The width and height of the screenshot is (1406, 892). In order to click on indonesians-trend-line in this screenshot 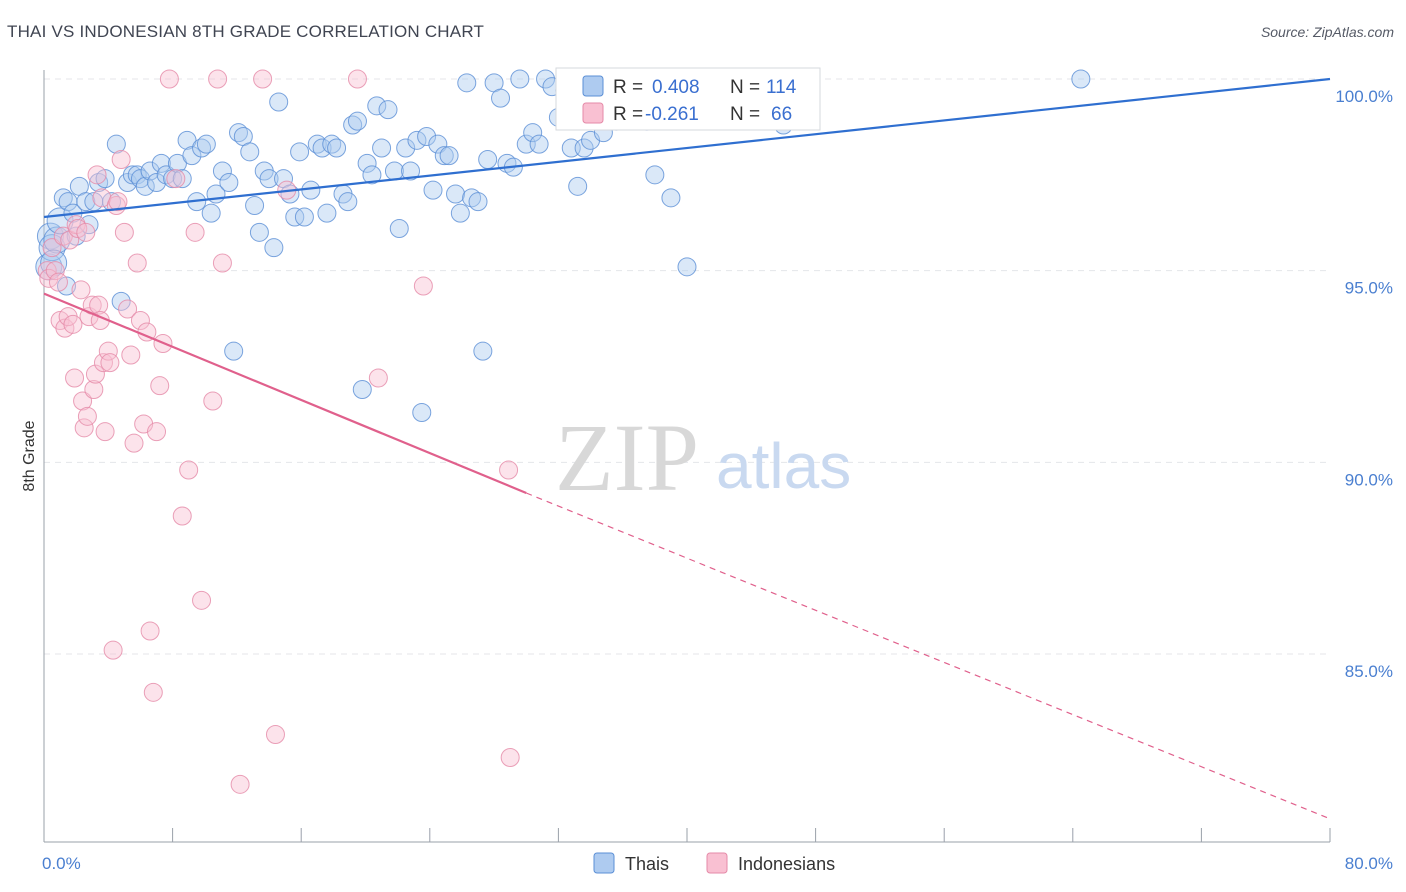, I will do `click(285, 393)`.